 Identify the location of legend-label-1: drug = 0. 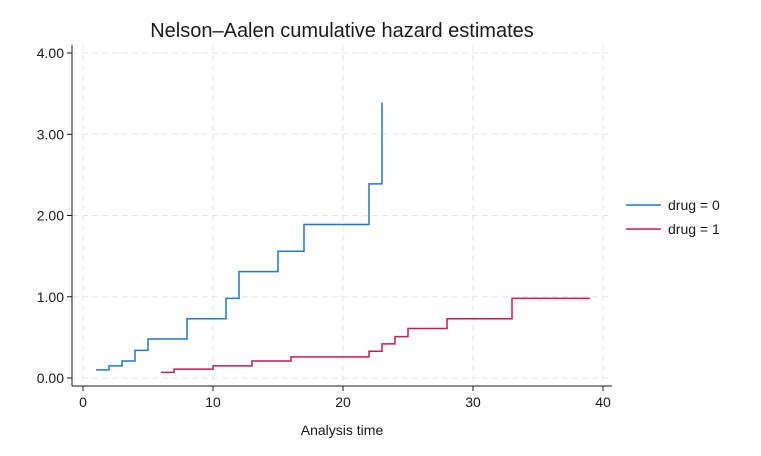
(694, 205).